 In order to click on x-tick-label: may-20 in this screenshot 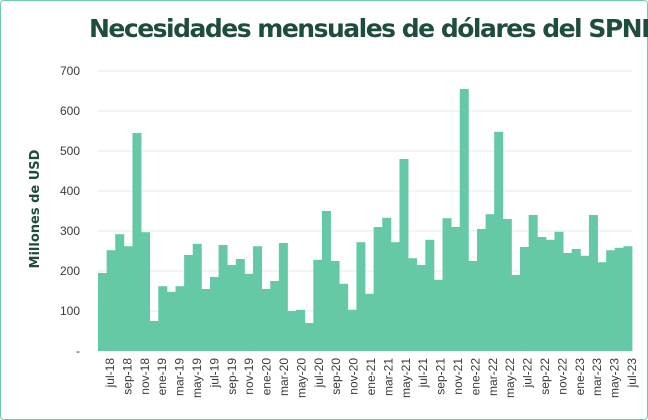, I will do `click(301, 378)`.